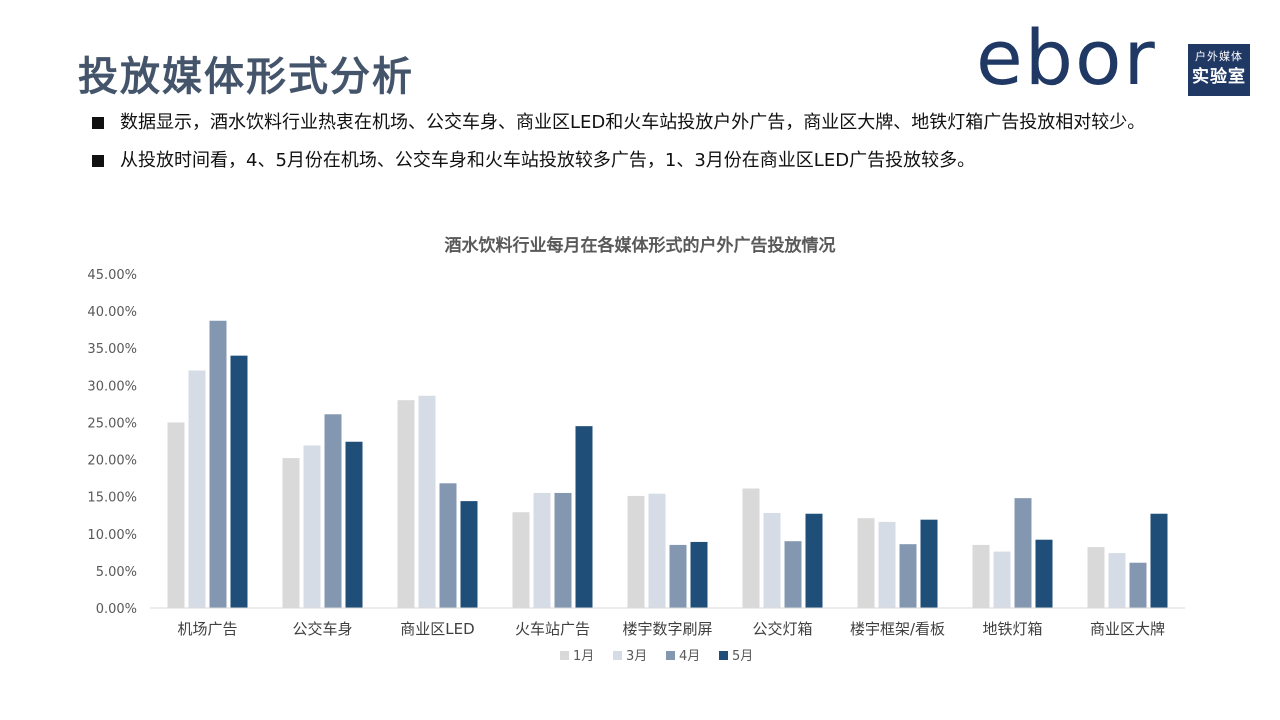 Image resolution: width=1280 pixels, height=720 pixels. What do you see at coordinates (1219, 56) in the screenshot?
I see `logo-badge-top: 户外媒体` at bounding box center [1219, 56].